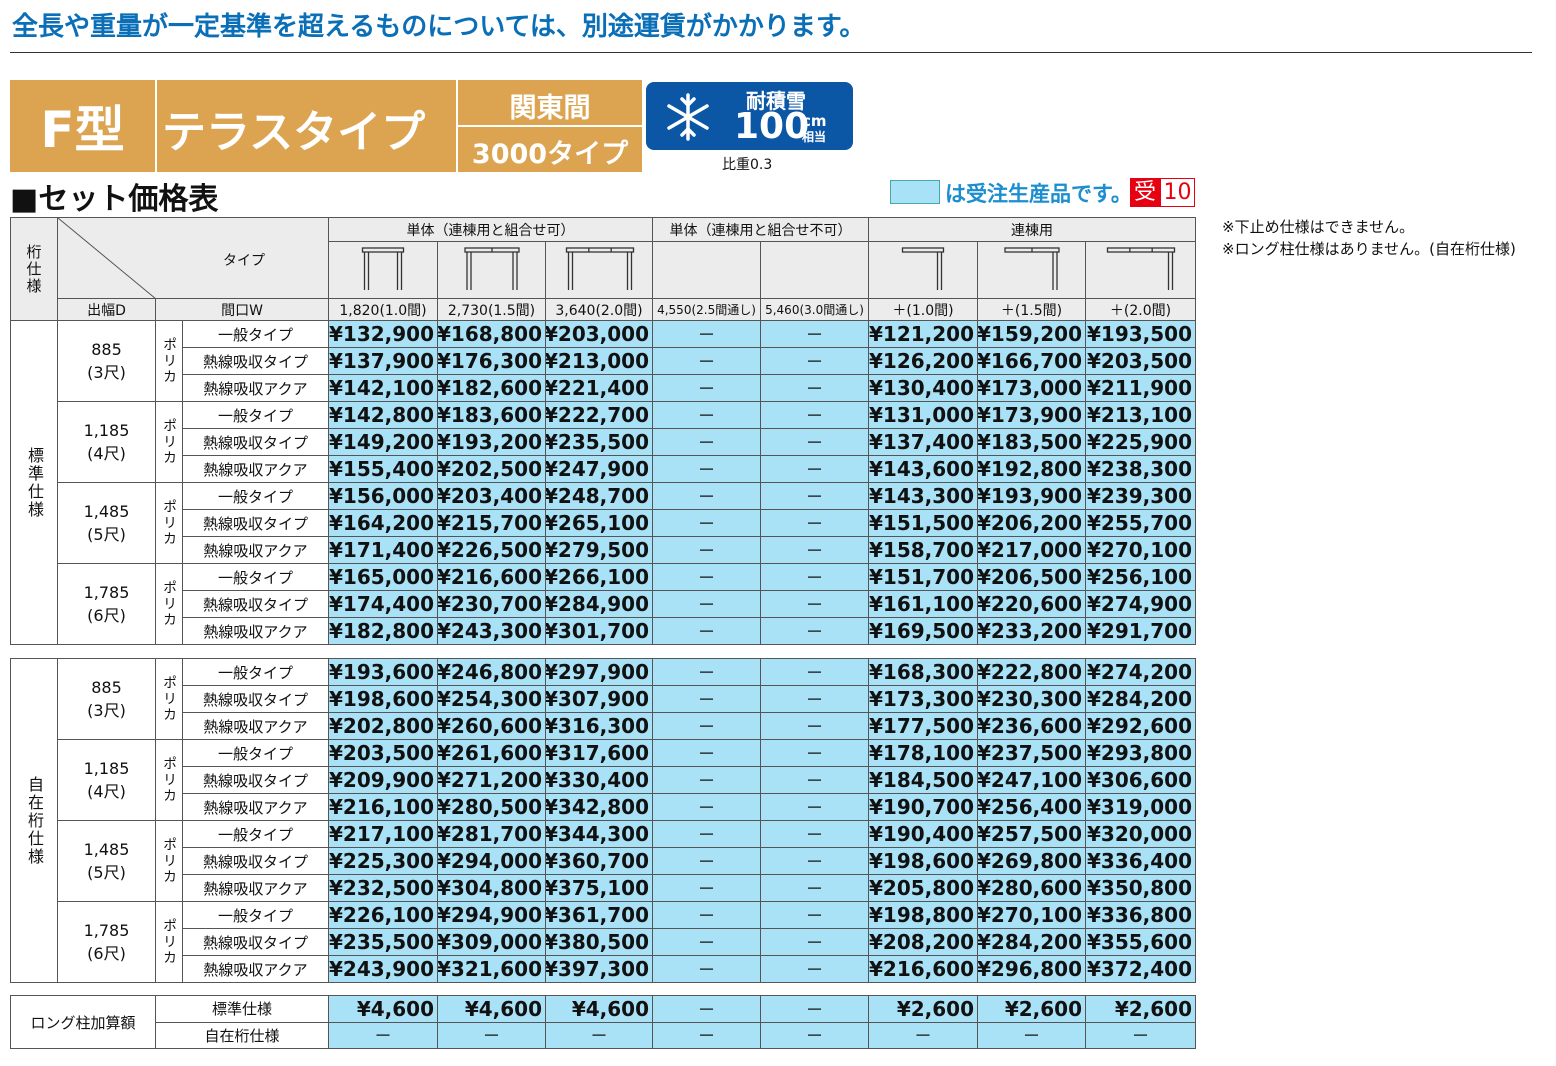  Describe the element at coordinates (923, 415) in the screenshot. I see `price: ¥131,000` at that location.